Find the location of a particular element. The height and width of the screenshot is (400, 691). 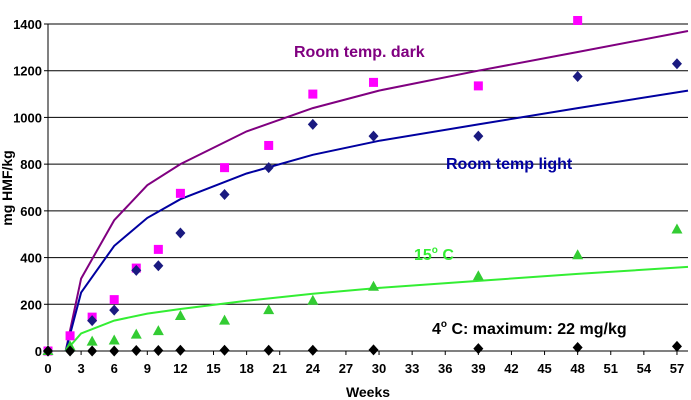

y-axis-title: mg HMF/kg is located at coordinates (7, 187).